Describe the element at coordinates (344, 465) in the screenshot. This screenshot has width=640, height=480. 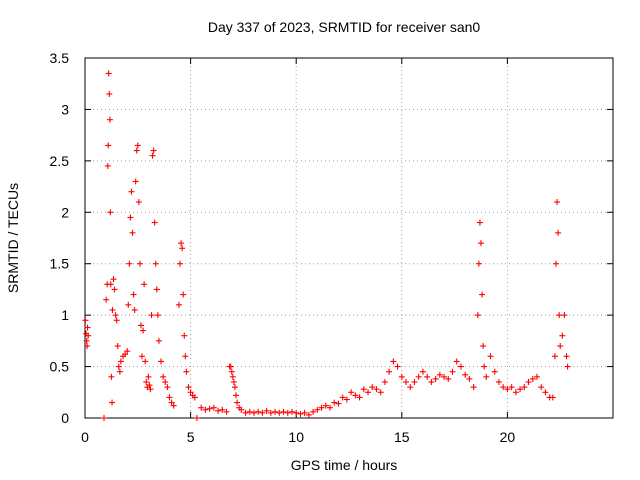
I see `x-axis-label: GPS time / hours` at that location.